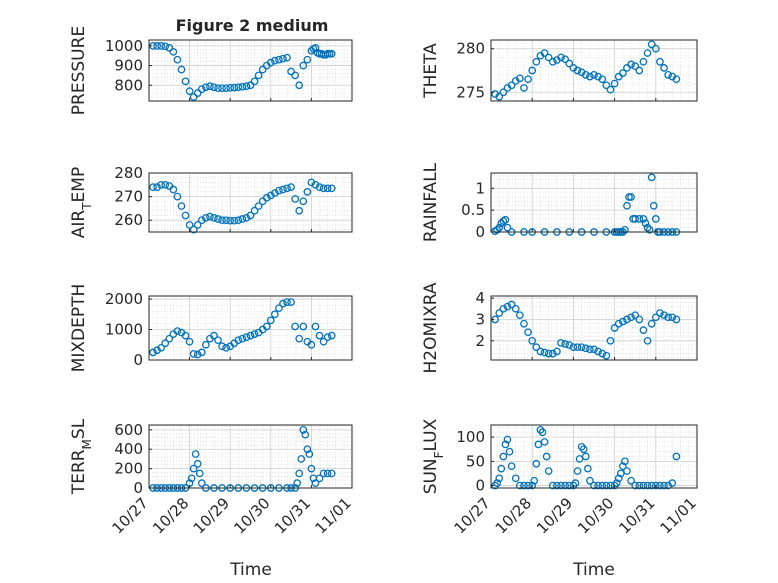 The width and height of the screenshot is (778, 583). I want to click on y-tick-label: 0.5, so click(473, 210).